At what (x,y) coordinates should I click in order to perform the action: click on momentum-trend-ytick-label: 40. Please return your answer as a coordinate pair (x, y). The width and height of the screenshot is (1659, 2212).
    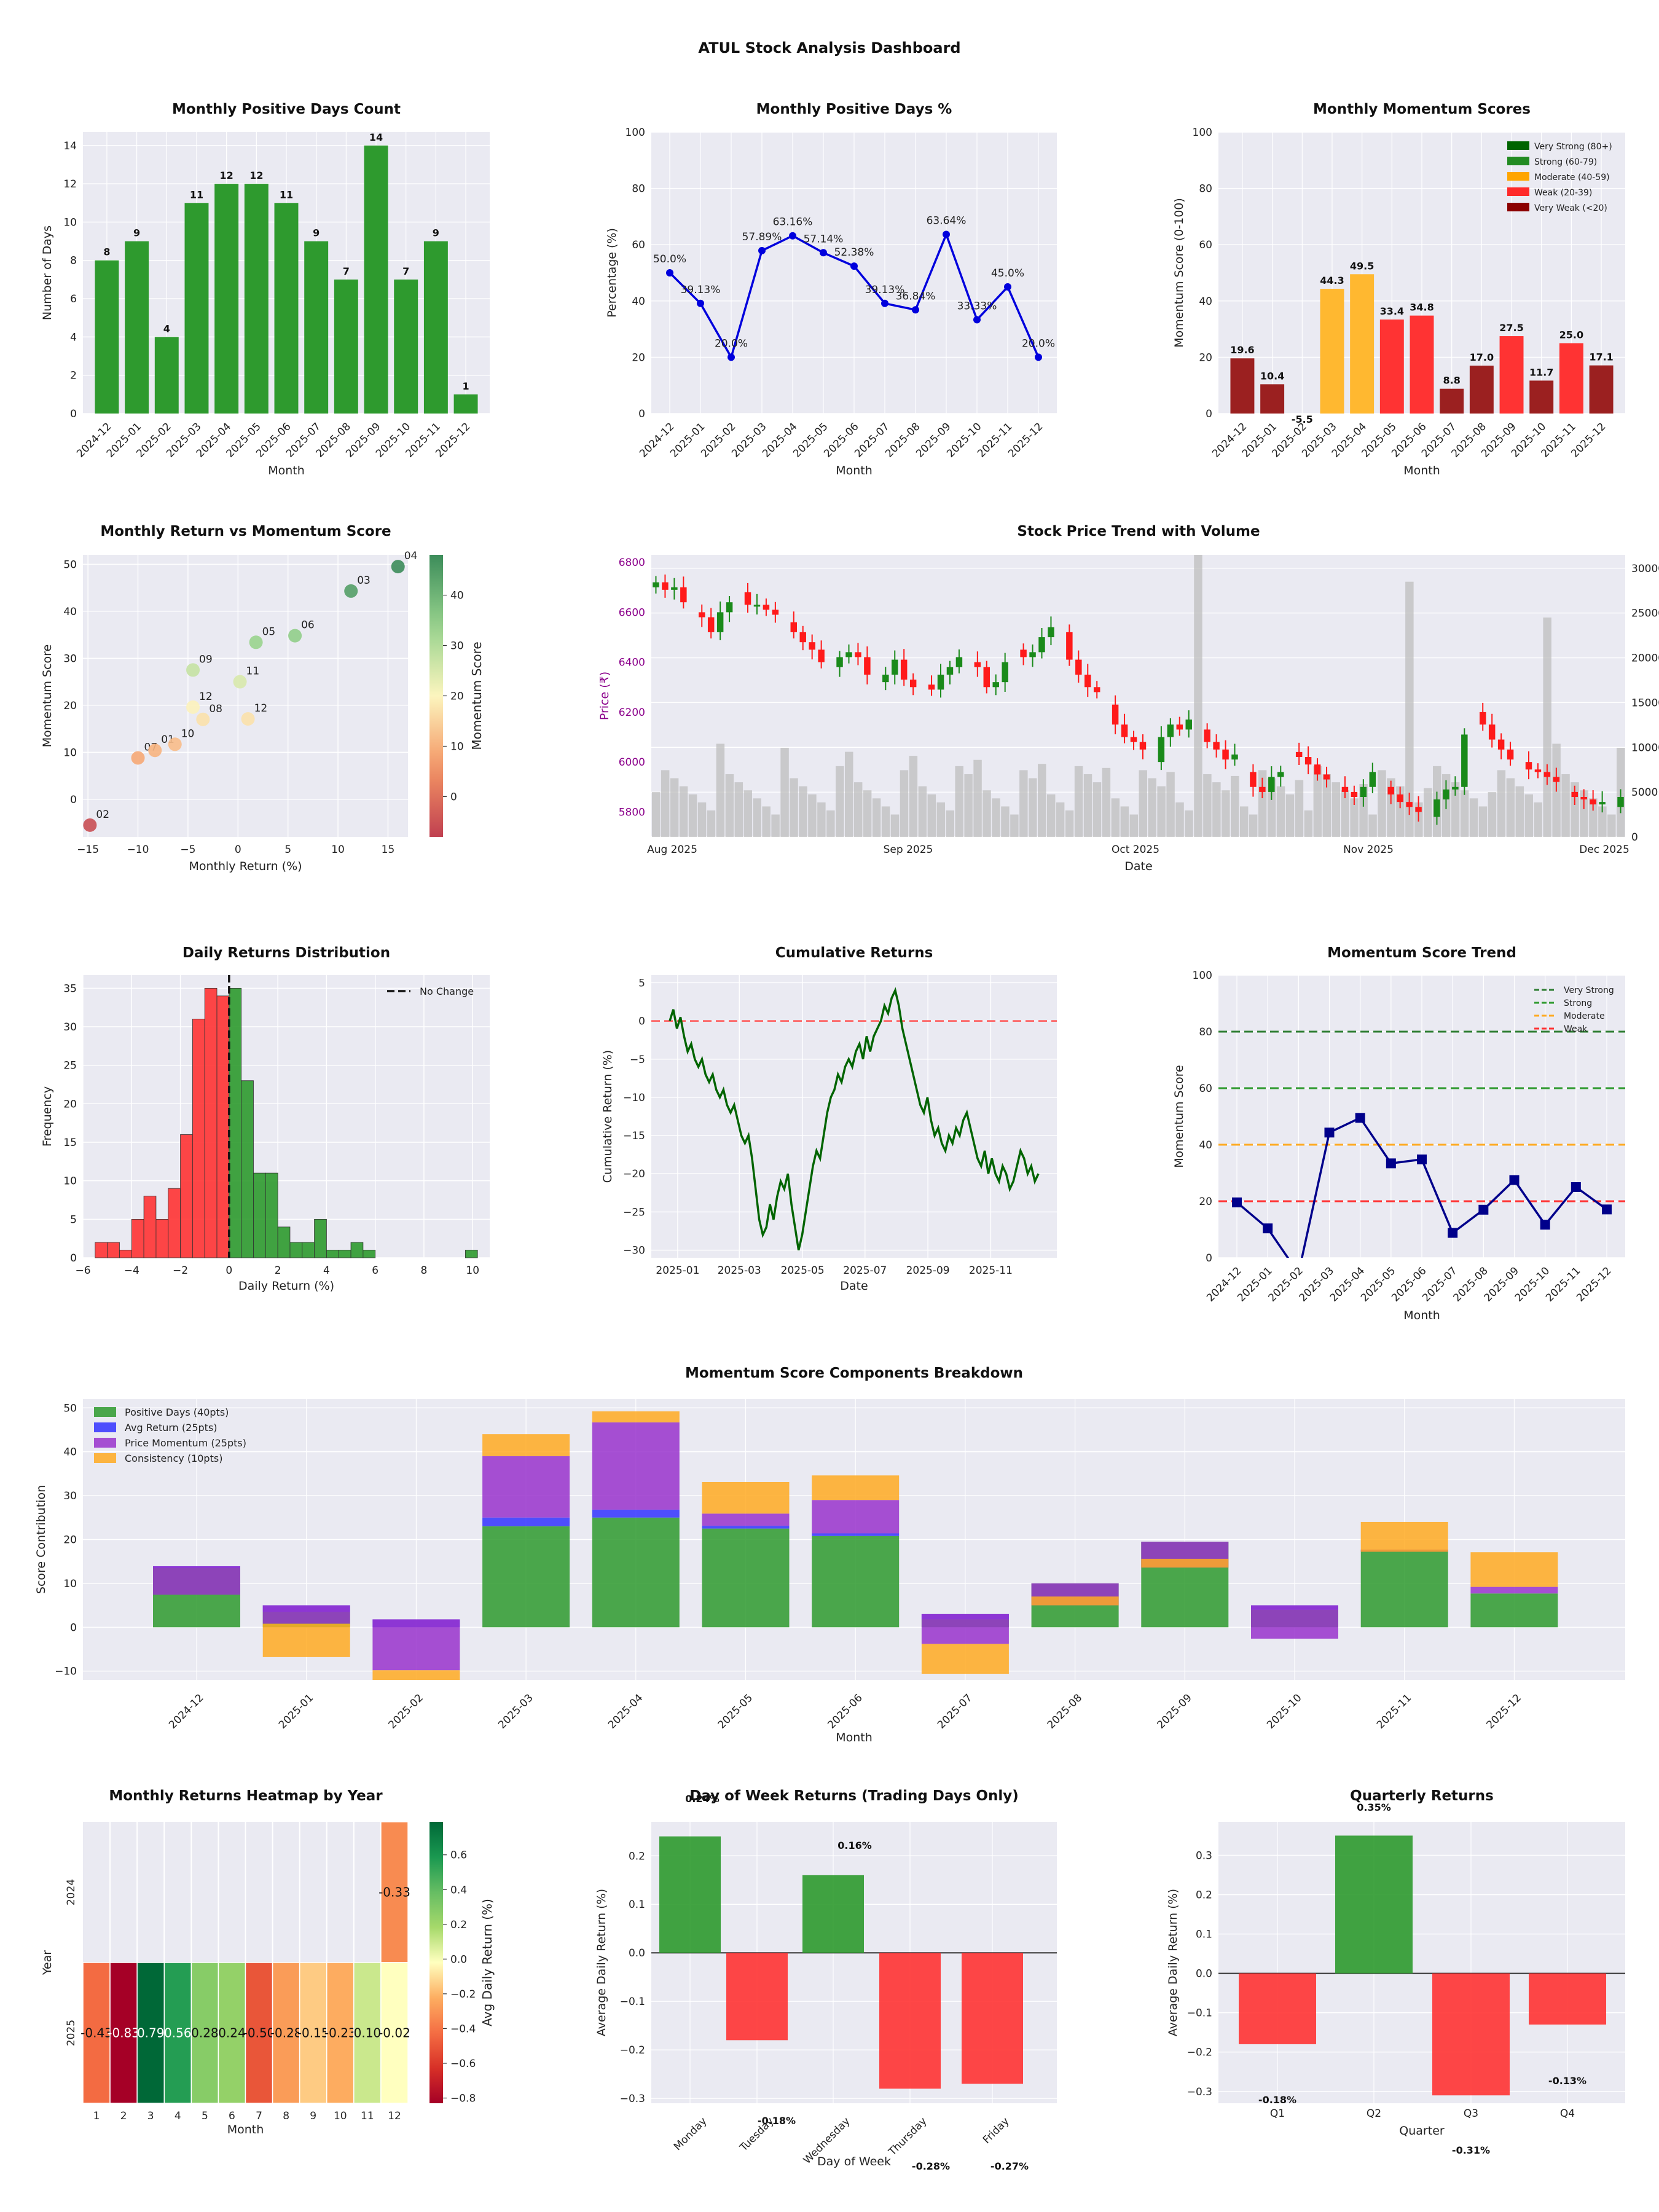
    Looking at the image, I should click on (1205, 1145).